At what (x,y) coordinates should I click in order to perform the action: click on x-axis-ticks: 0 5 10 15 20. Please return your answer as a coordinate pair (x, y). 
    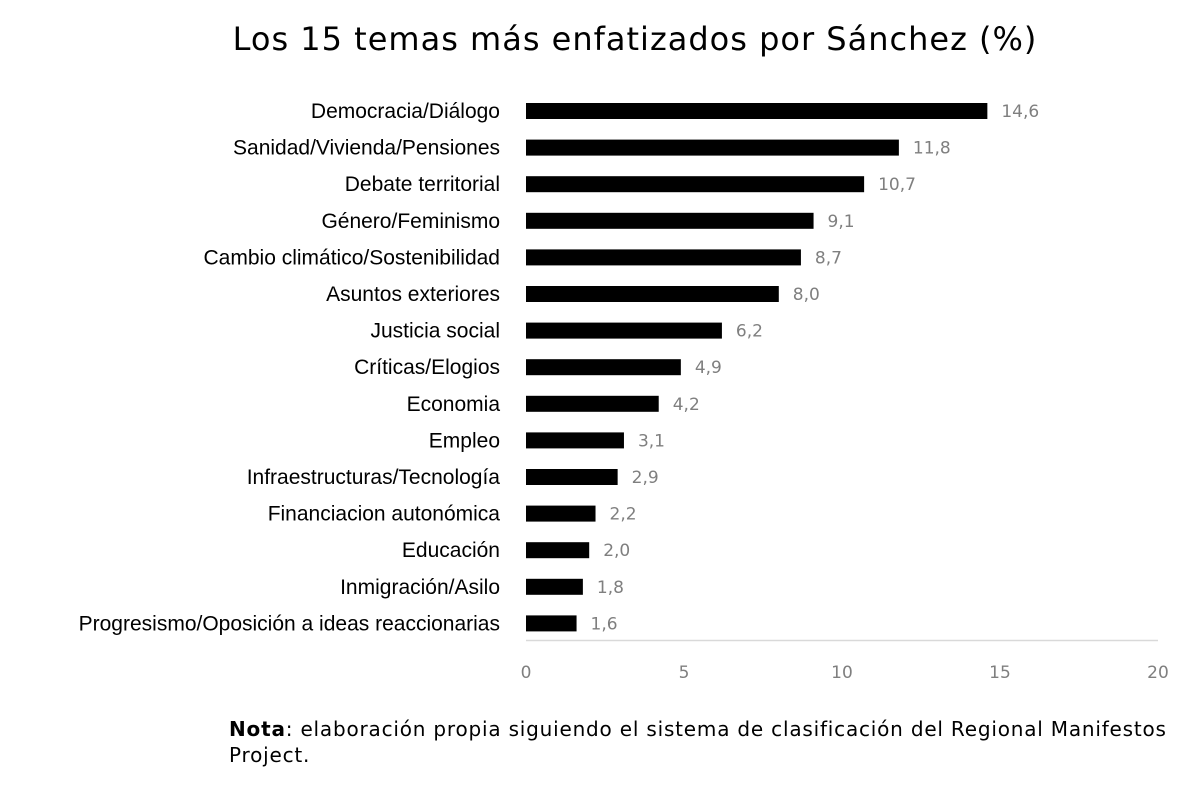
    Looking at the image, I should click on (845, 673).